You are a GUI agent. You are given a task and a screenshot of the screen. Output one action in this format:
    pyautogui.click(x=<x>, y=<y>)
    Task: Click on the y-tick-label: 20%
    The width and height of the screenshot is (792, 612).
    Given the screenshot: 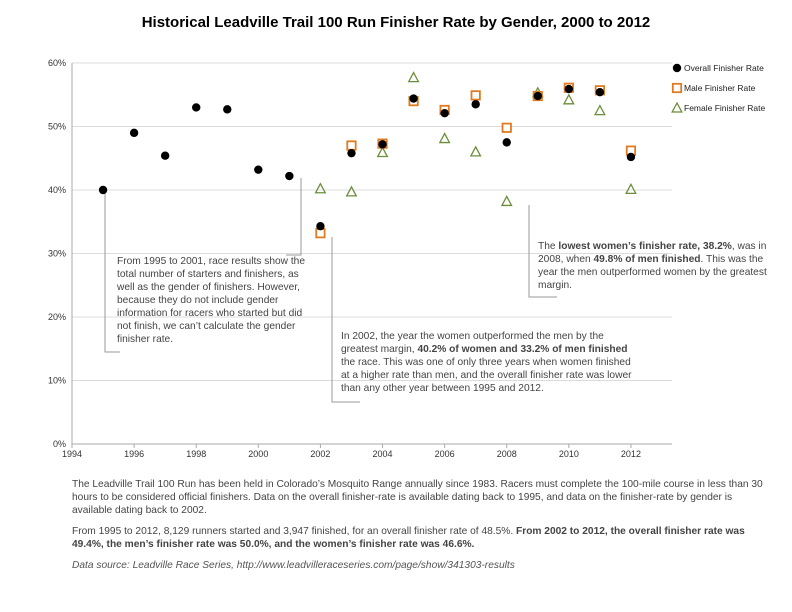 What is the action you would take?
    pyautogui.click(x=57, y=317)
    